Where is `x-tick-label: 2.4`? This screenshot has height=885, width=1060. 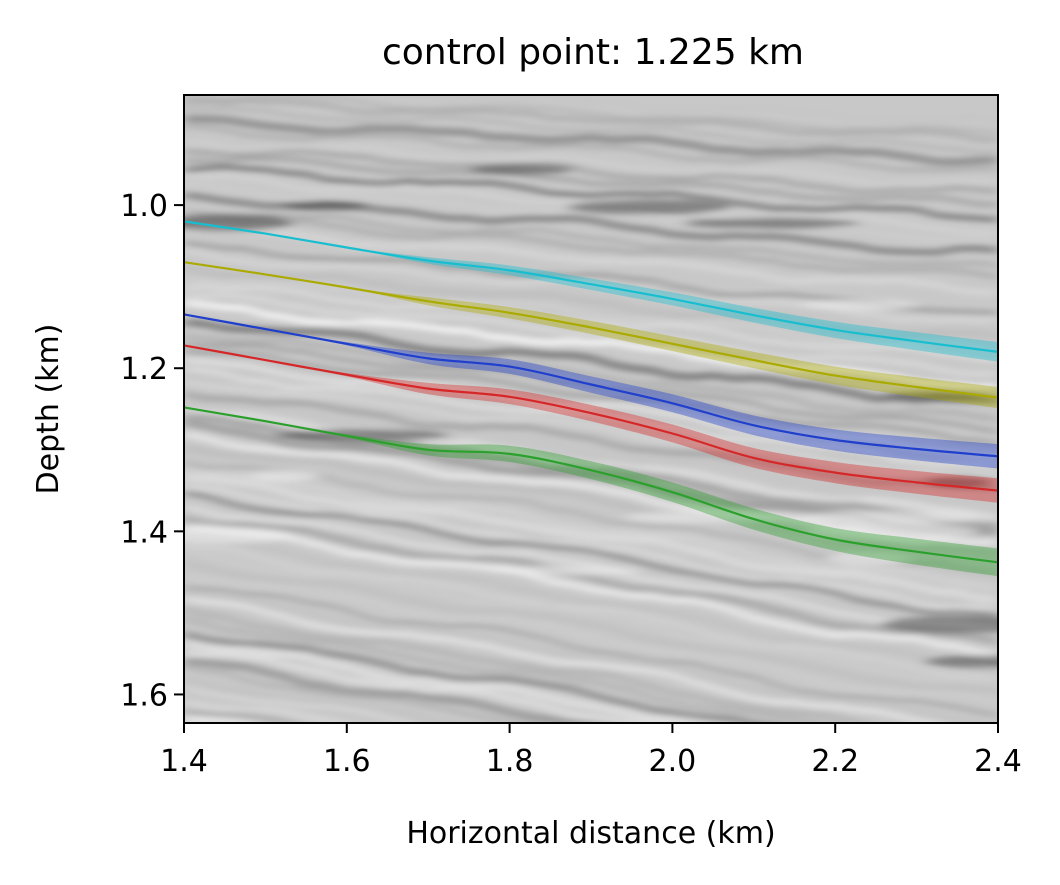 x-tick-label: 2.4 is located at coordinates (998, 761).